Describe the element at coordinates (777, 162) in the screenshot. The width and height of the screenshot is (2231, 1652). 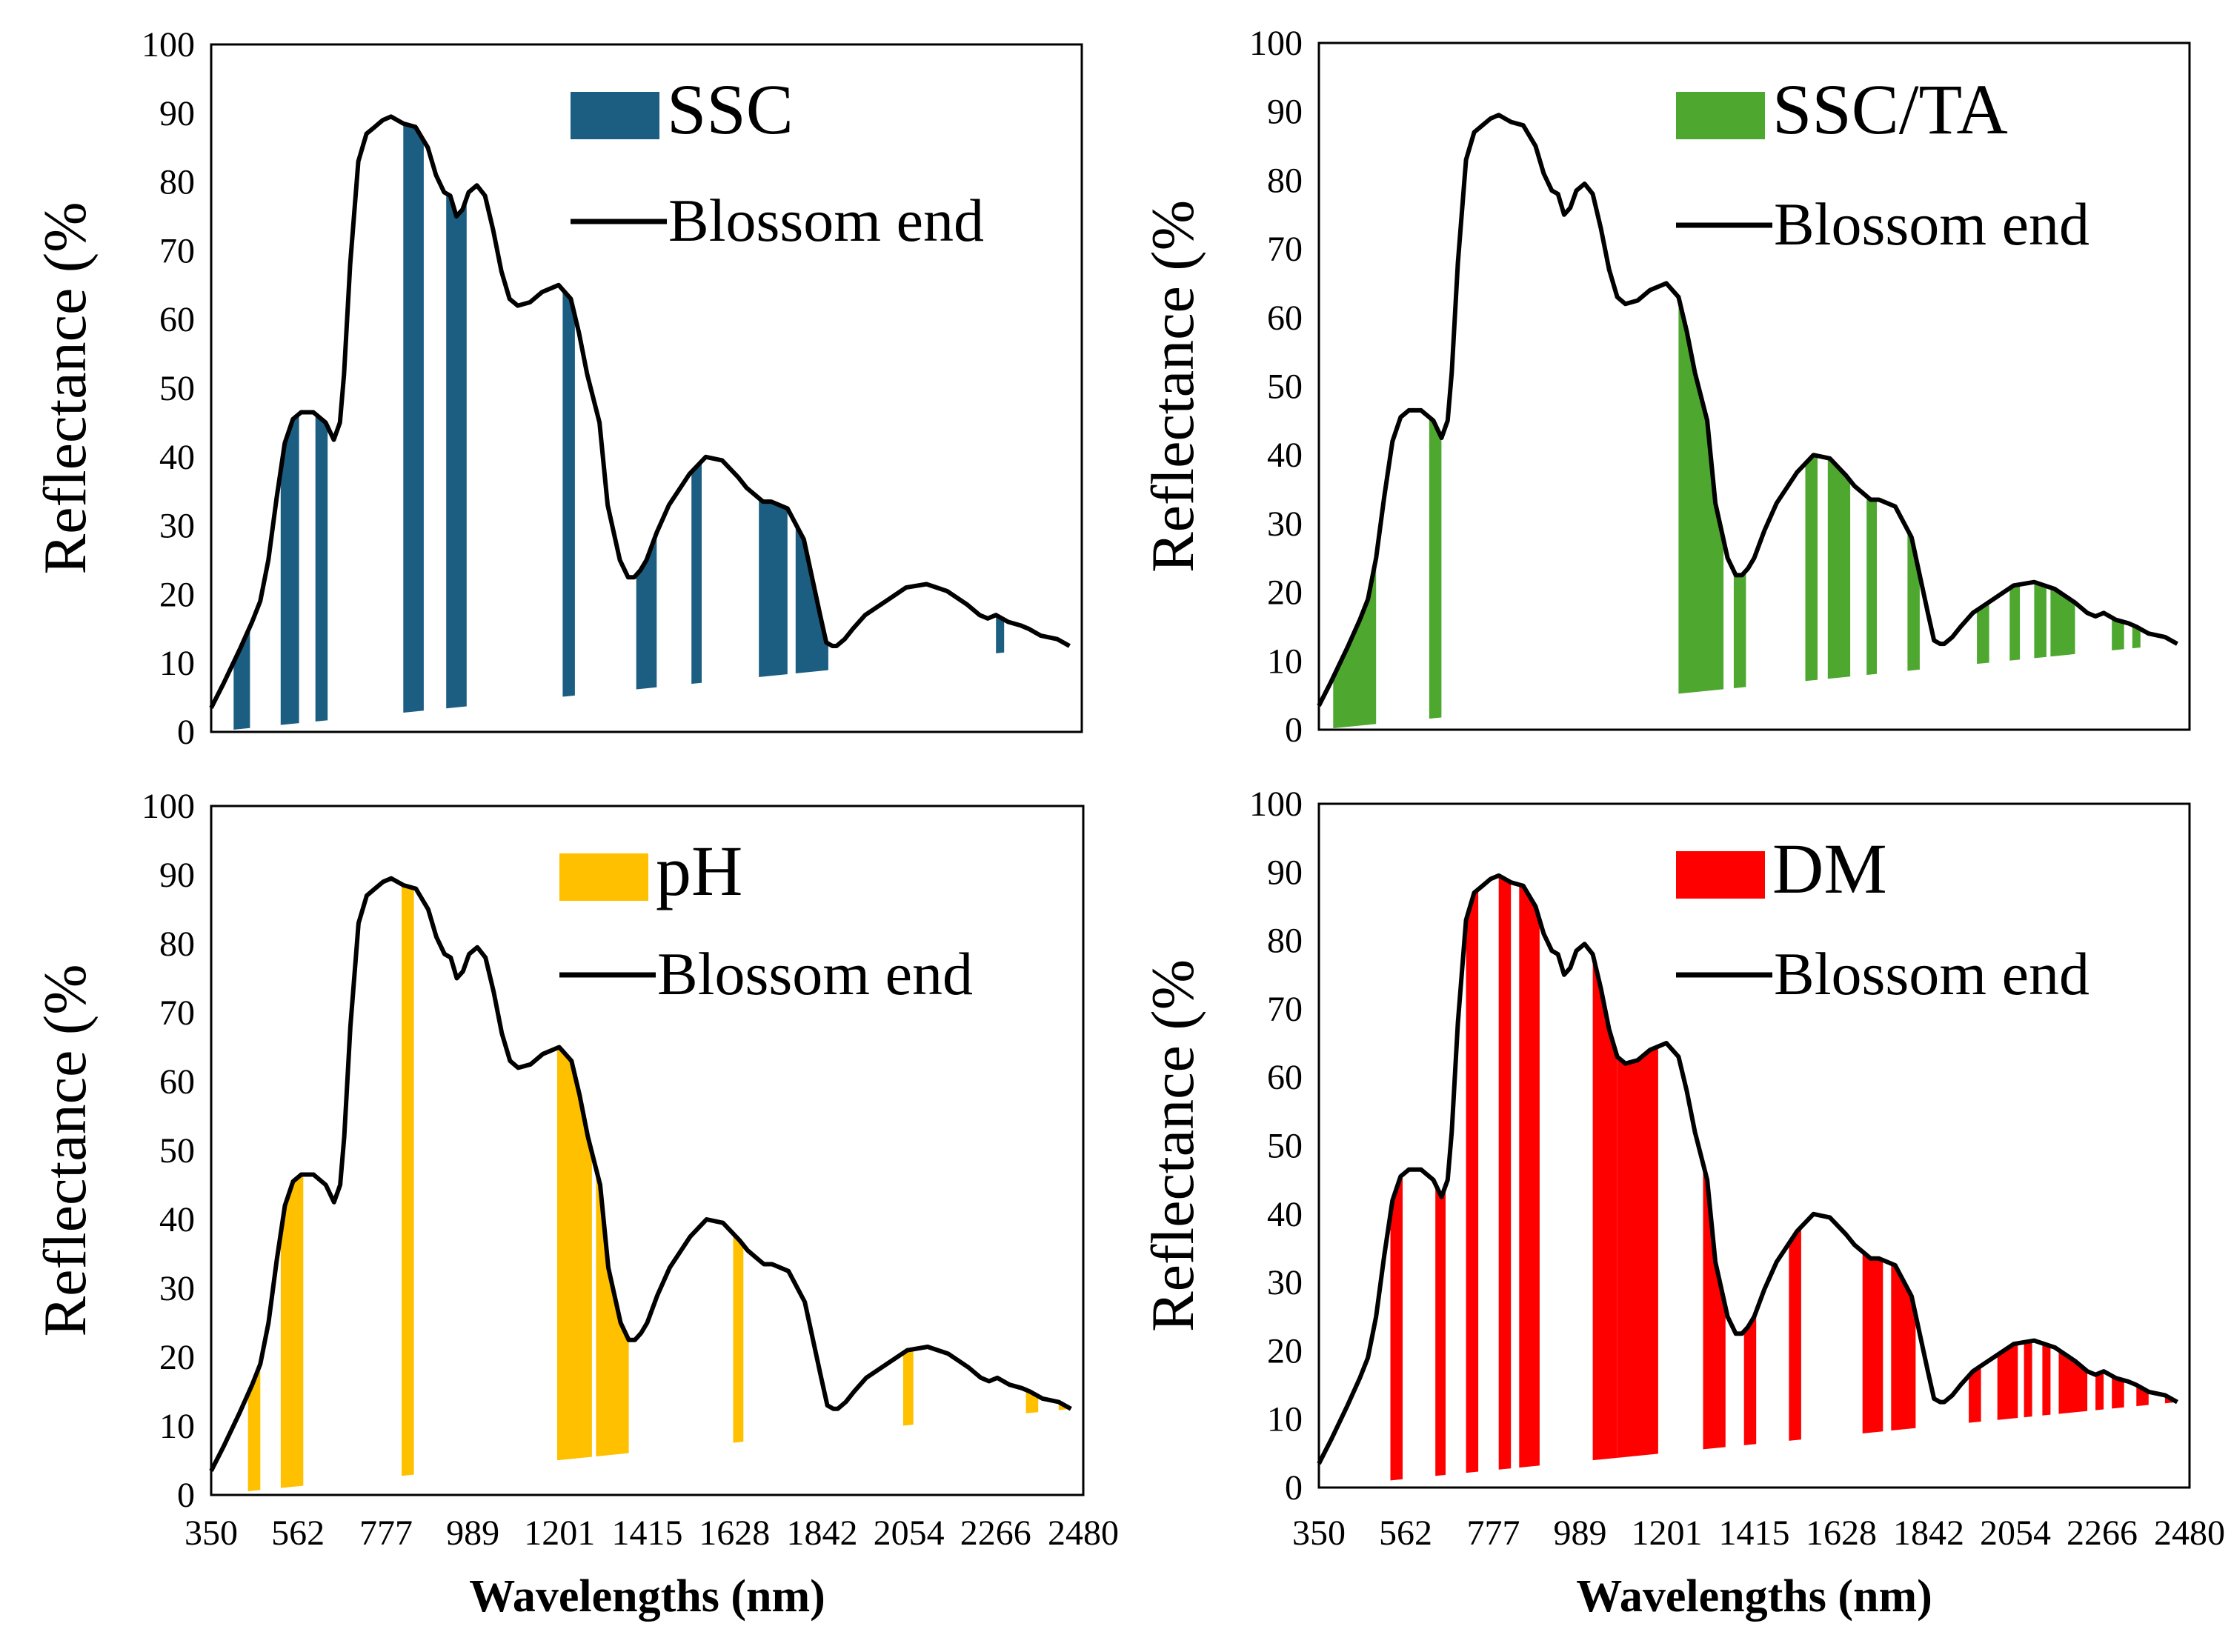
I see `legend: SSC Blossom end` at that location.